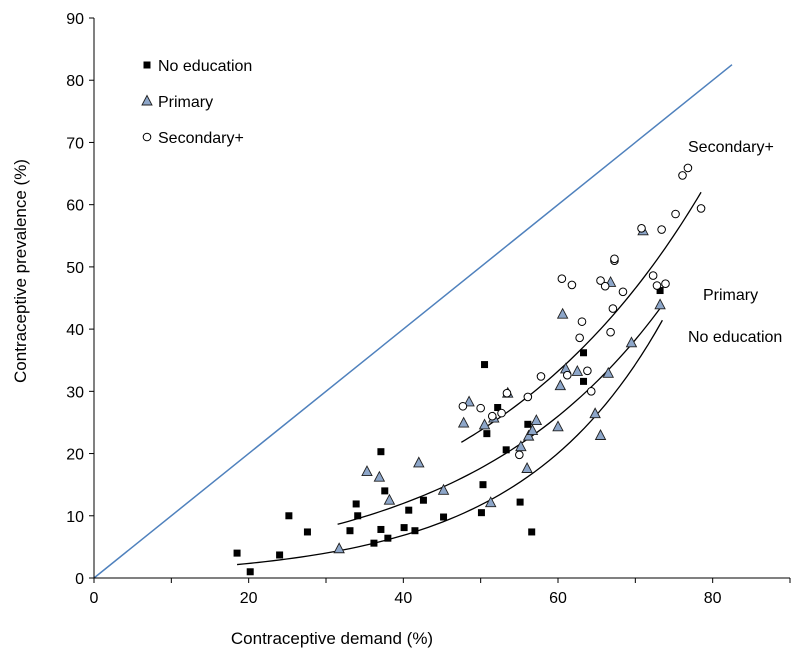 The image size is (808, 657). I want to click on y-tick-label: 80, so click(75, 81).